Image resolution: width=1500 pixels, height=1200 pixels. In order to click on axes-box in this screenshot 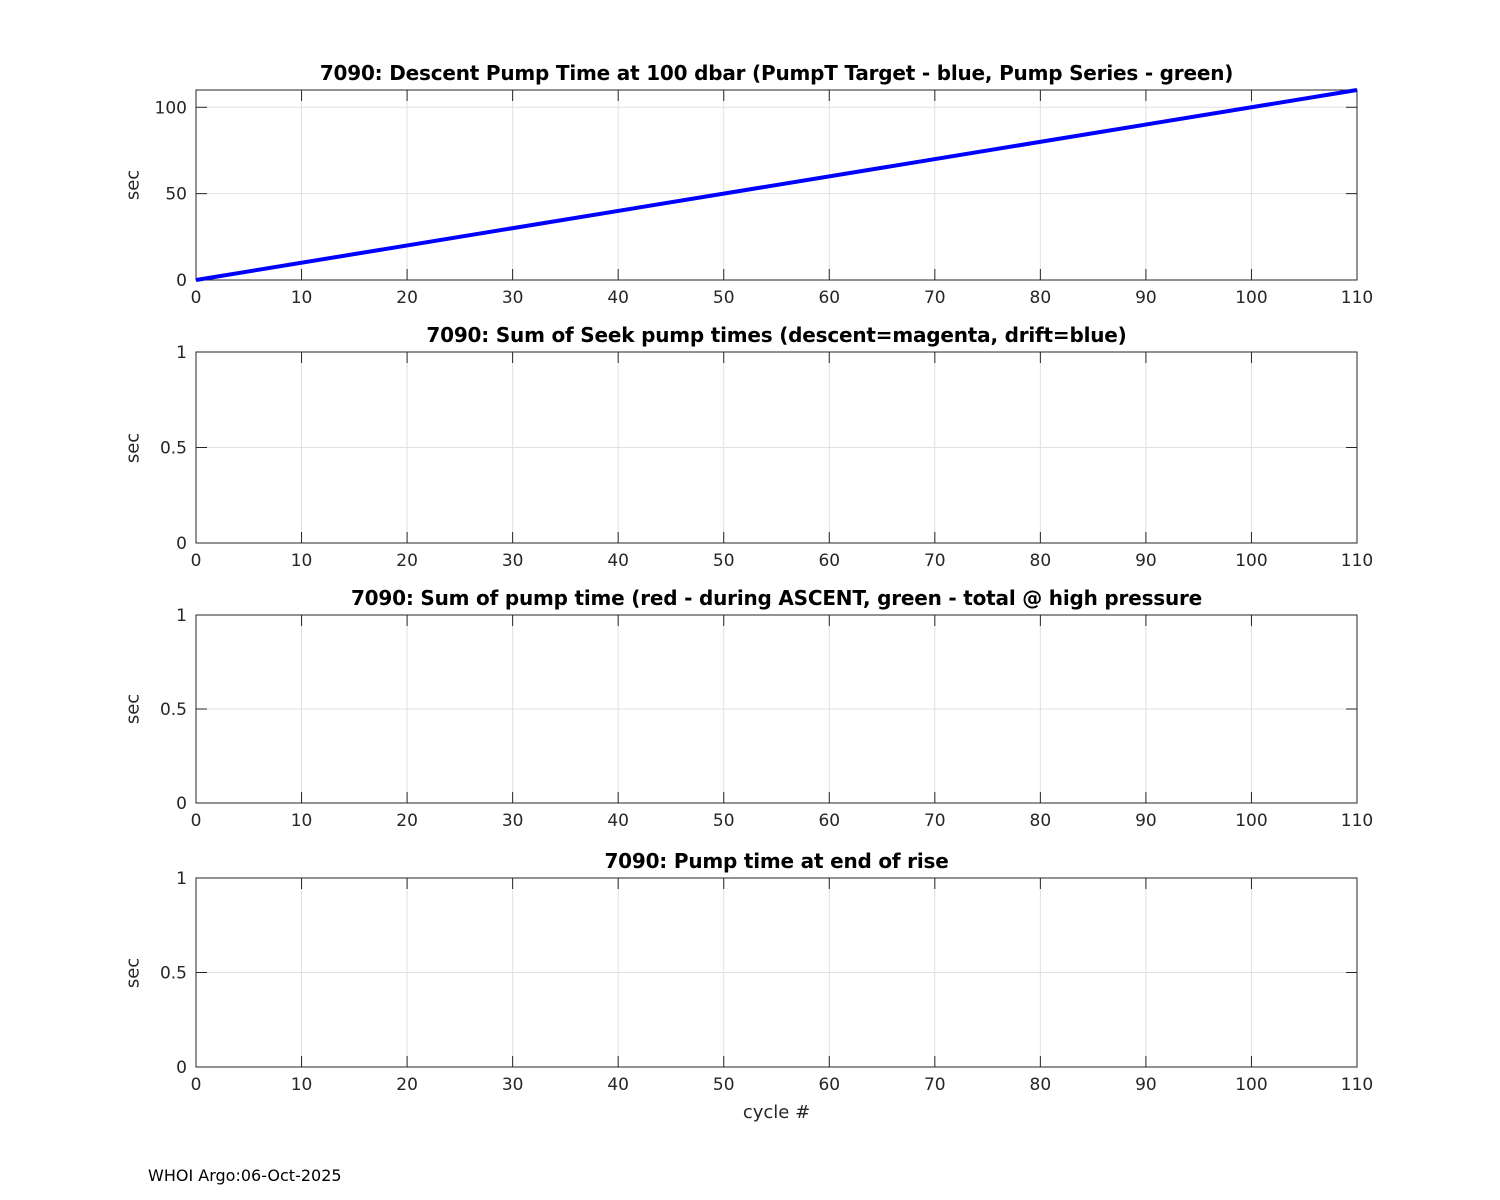, I will do `click(776, 185)`.